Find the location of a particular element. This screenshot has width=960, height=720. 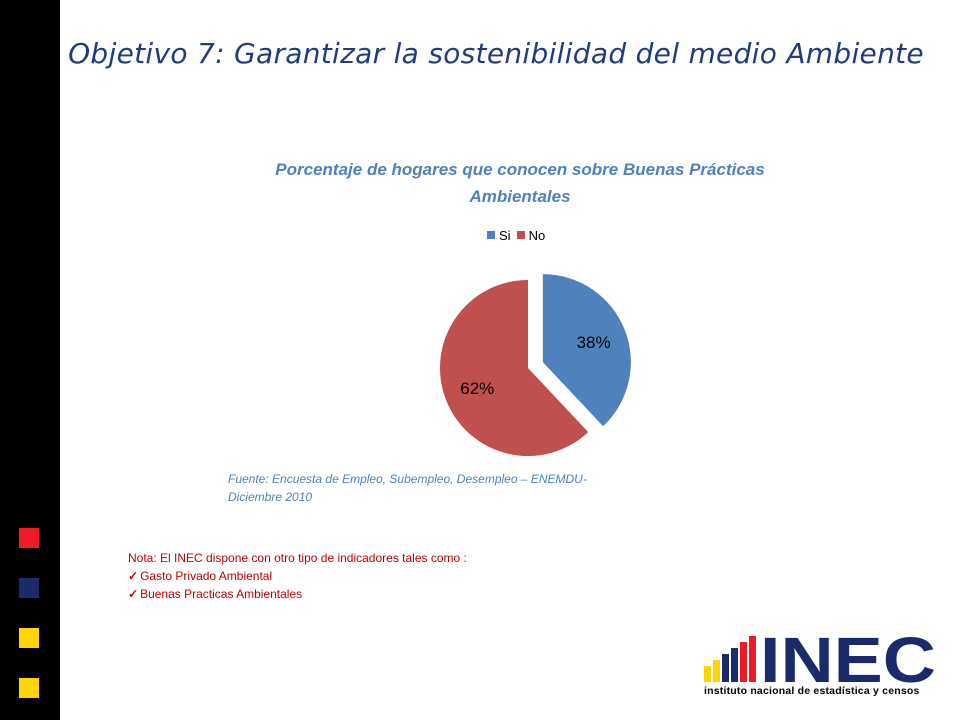

note-item-label: Buenas Practicas Ambientales is located at coordinates (221, 594).